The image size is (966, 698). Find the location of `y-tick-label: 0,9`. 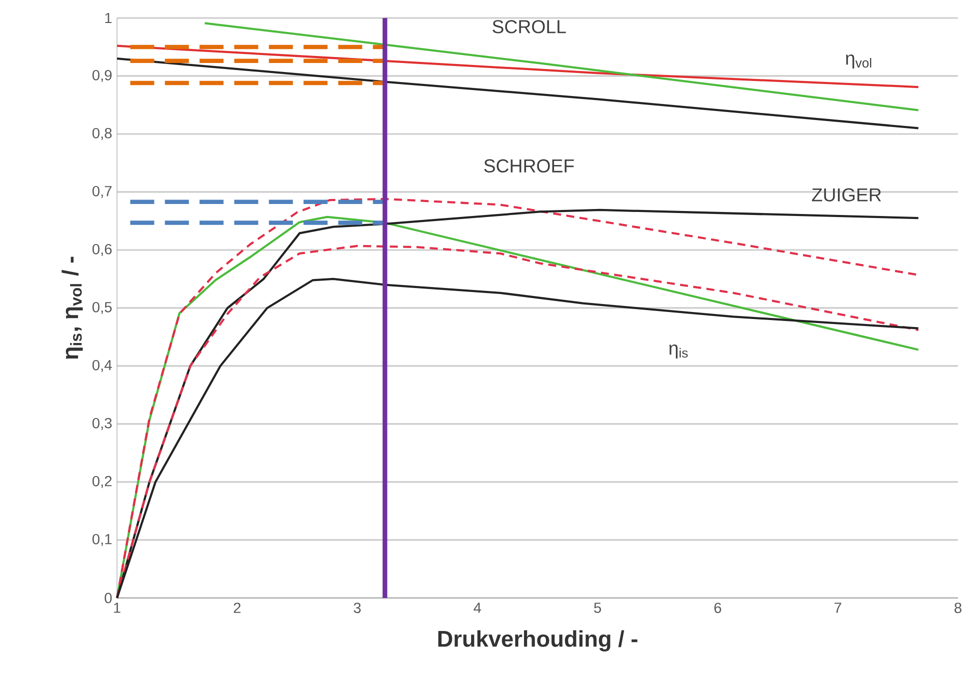

y-tick-label: 0,9 is located at coordinates (102, 76).